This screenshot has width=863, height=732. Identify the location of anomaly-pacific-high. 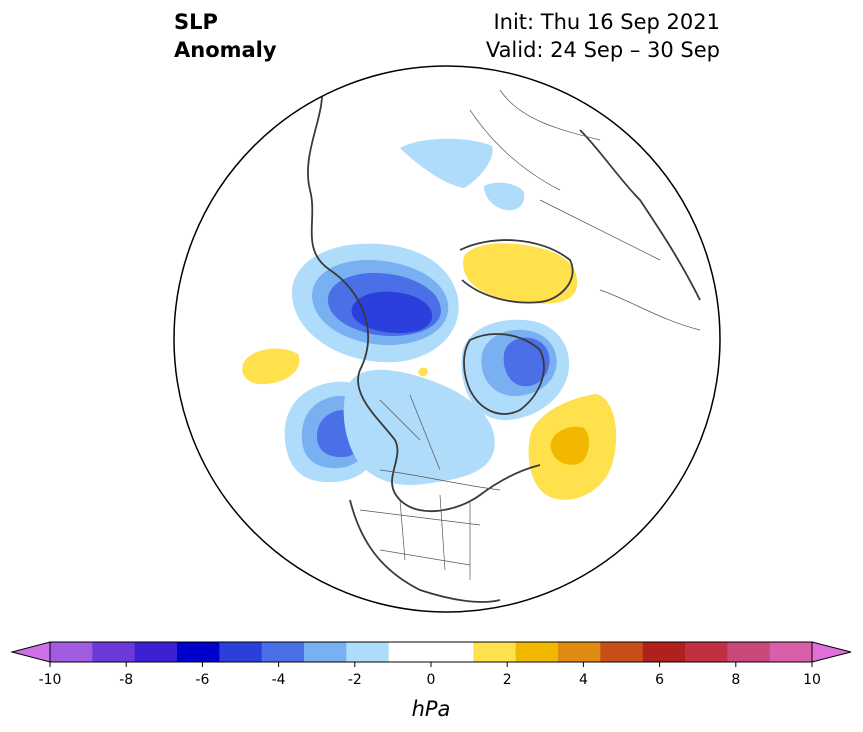
(271, 366).